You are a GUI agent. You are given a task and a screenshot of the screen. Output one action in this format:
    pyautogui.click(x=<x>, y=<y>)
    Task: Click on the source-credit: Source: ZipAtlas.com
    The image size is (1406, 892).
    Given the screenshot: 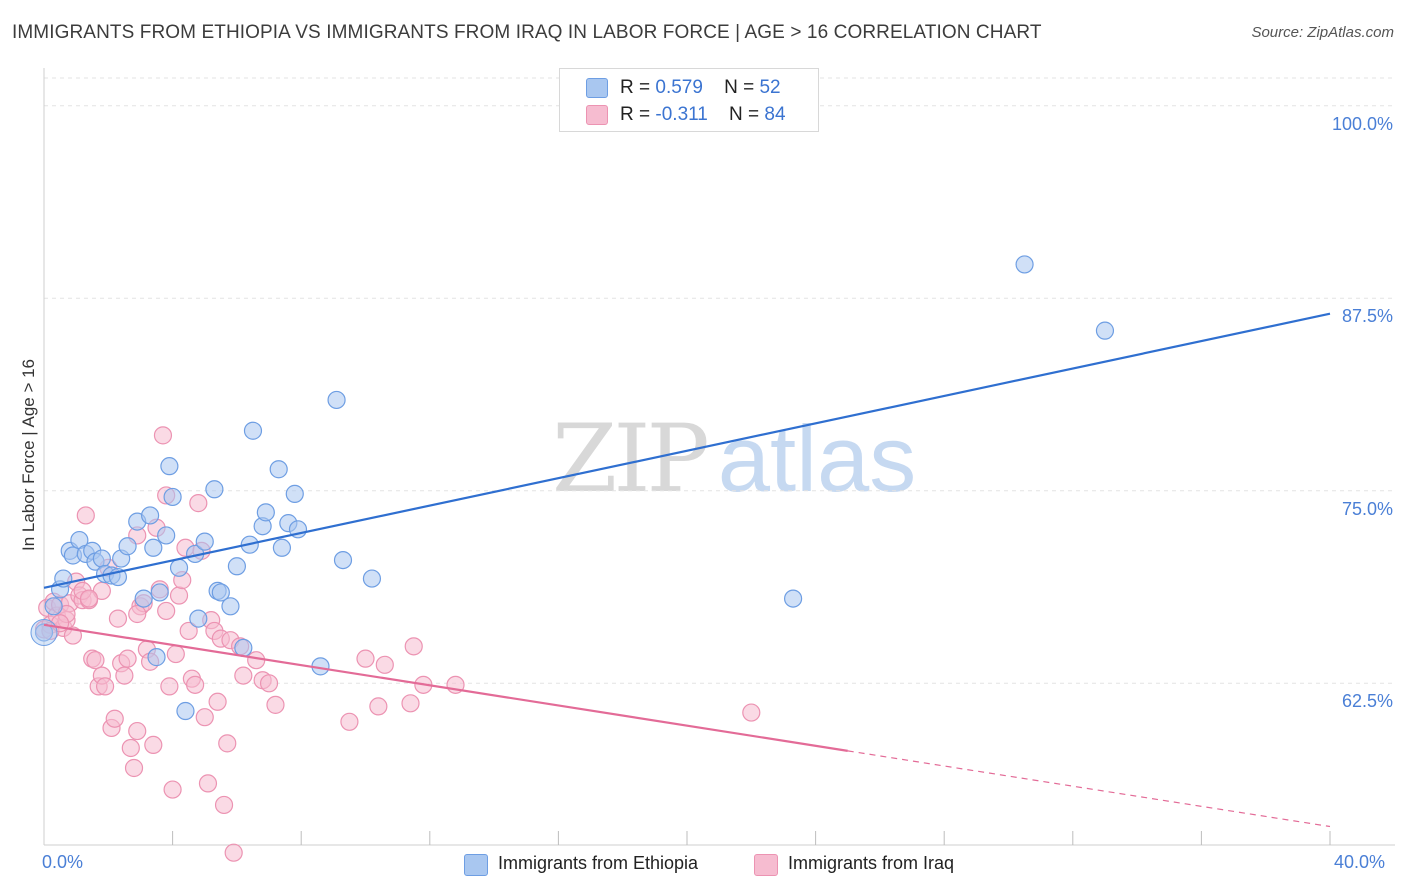 What is the action you would take?
    pyautogui.click(x=1322, y=32)
    